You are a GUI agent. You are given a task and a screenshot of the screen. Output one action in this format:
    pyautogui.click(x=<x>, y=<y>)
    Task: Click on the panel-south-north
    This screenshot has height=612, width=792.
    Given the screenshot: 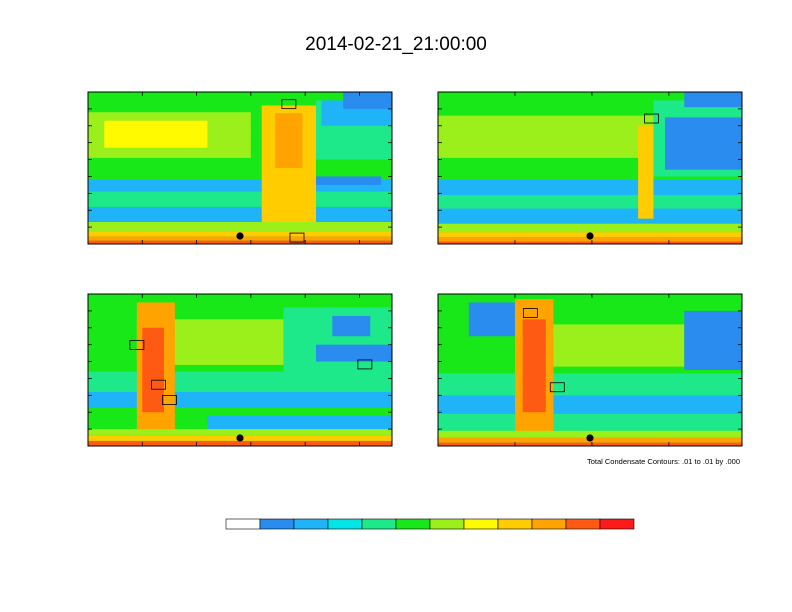 What is the action you would take?
    pyautogui.click(x=240, y=168)
    